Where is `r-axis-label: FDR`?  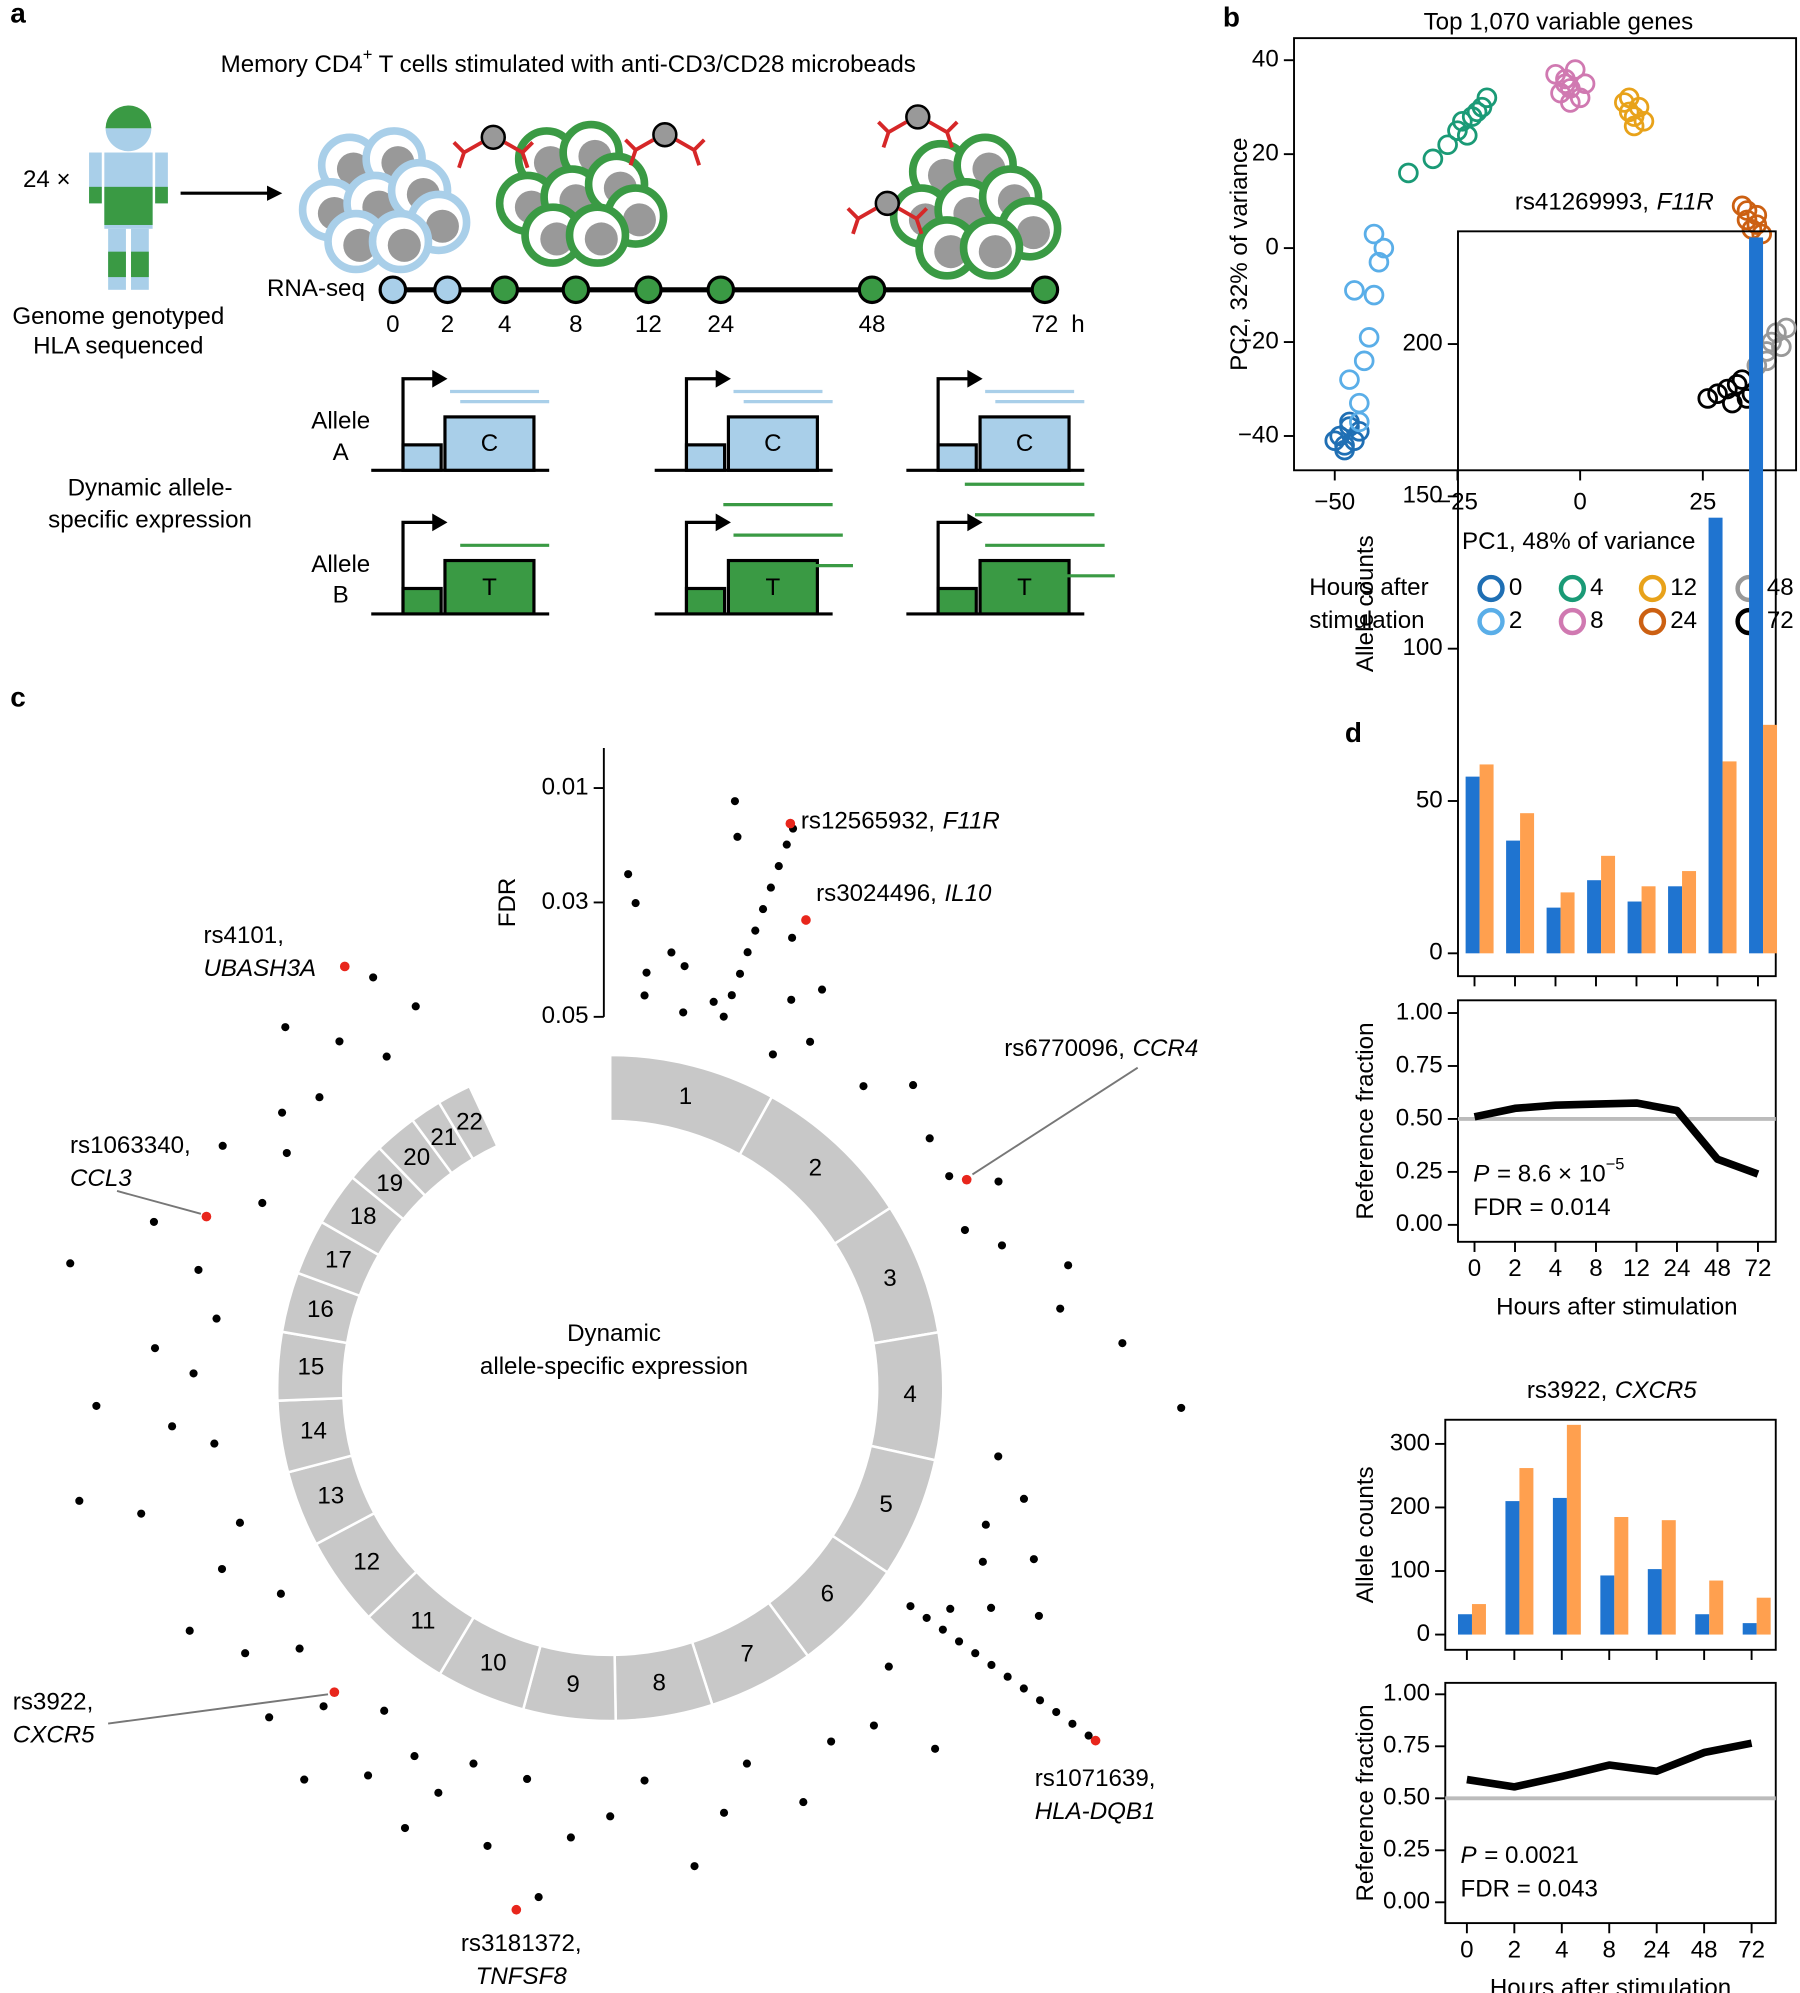 r-axis-label: FDR is located at coordinates (507, 903).